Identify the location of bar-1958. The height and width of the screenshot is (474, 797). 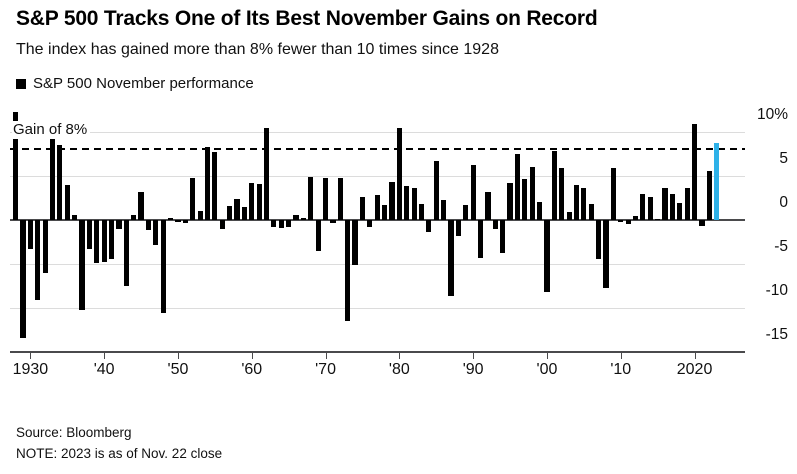
(237, 209).